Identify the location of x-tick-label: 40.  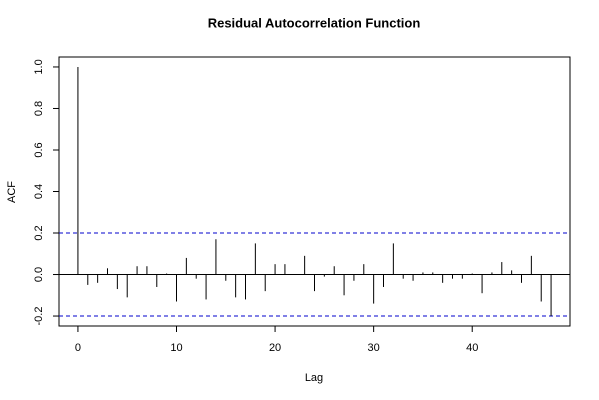
(472, 348).